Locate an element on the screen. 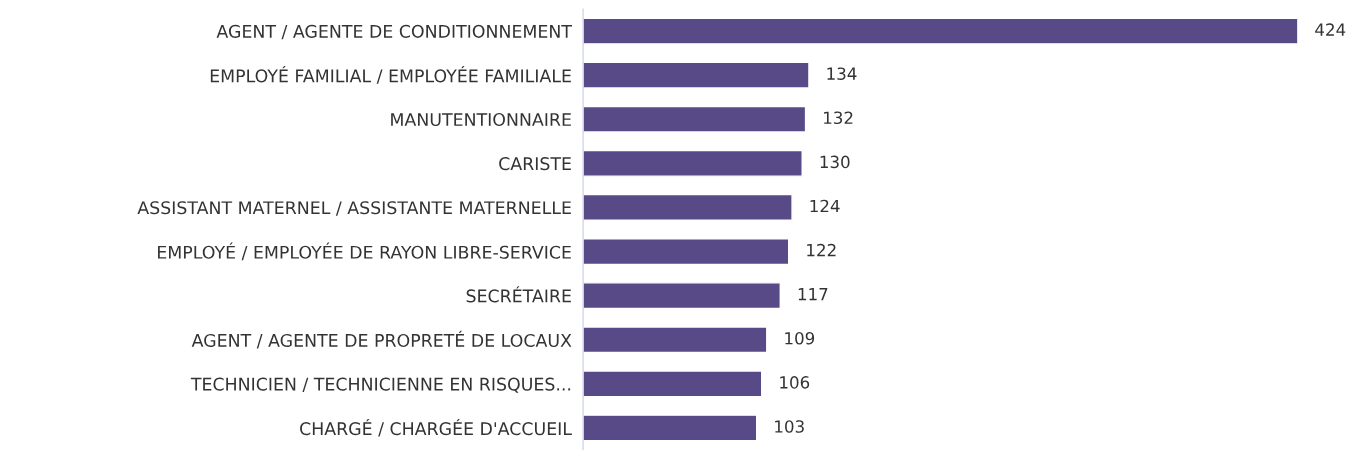 The image size is (1356, 450). y-tick-label: EMPLOYÉ FAMILIAL / EMPLOYÉE FAMILIALE is located at coordinates (390, 75).